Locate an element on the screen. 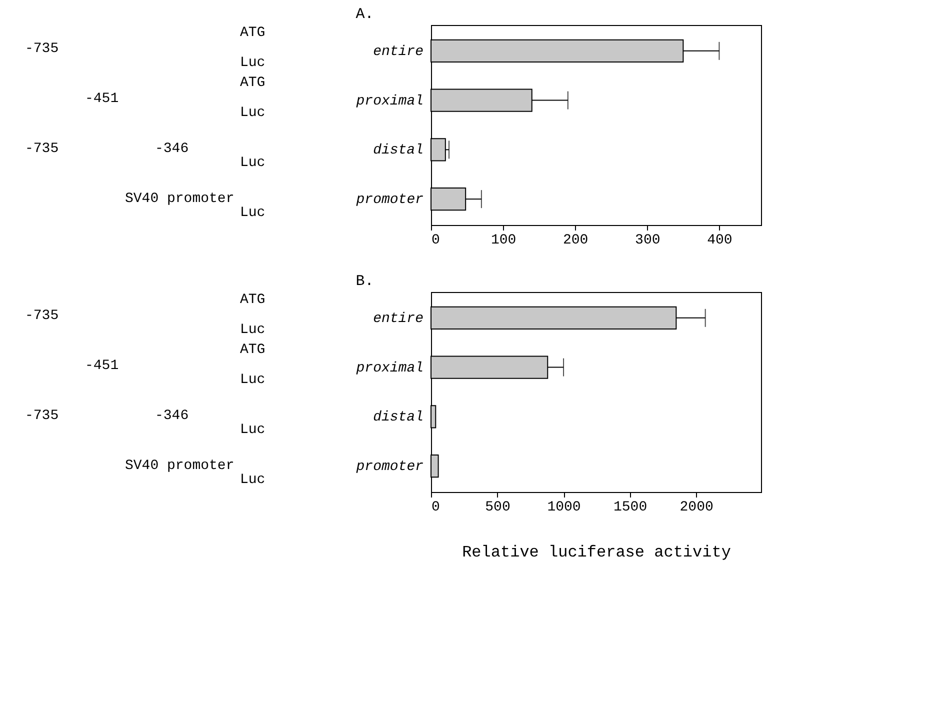  x-tick-label: 1500 is located at coordinates (630, 508).